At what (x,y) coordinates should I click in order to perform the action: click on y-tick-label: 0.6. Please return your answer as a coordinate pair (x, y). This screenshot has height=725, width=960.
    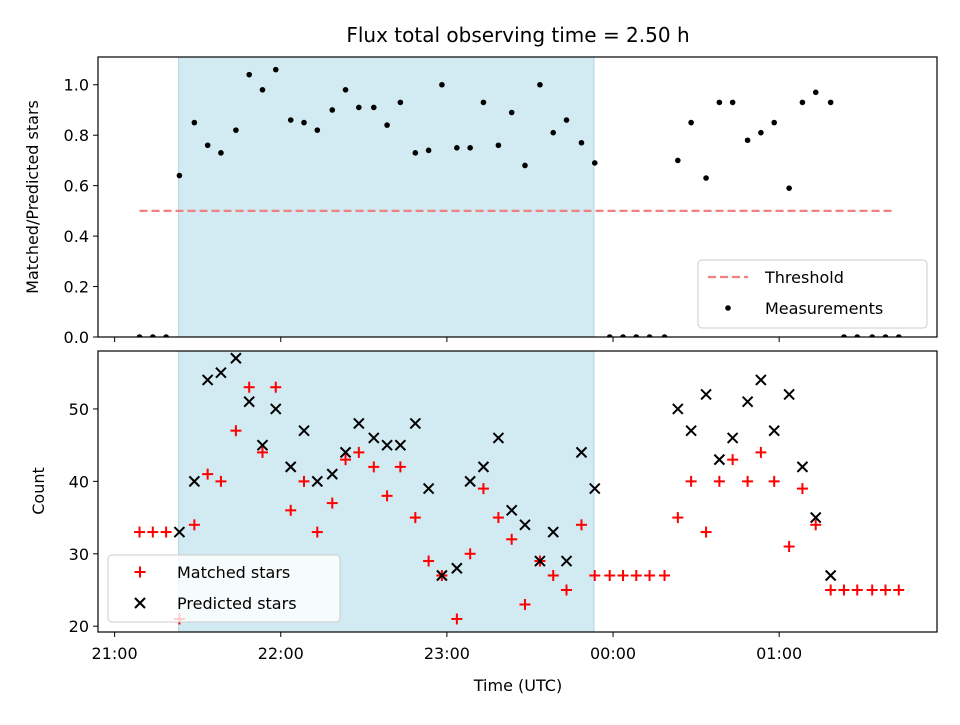
    Looking at the image, I should click on (76, 186).